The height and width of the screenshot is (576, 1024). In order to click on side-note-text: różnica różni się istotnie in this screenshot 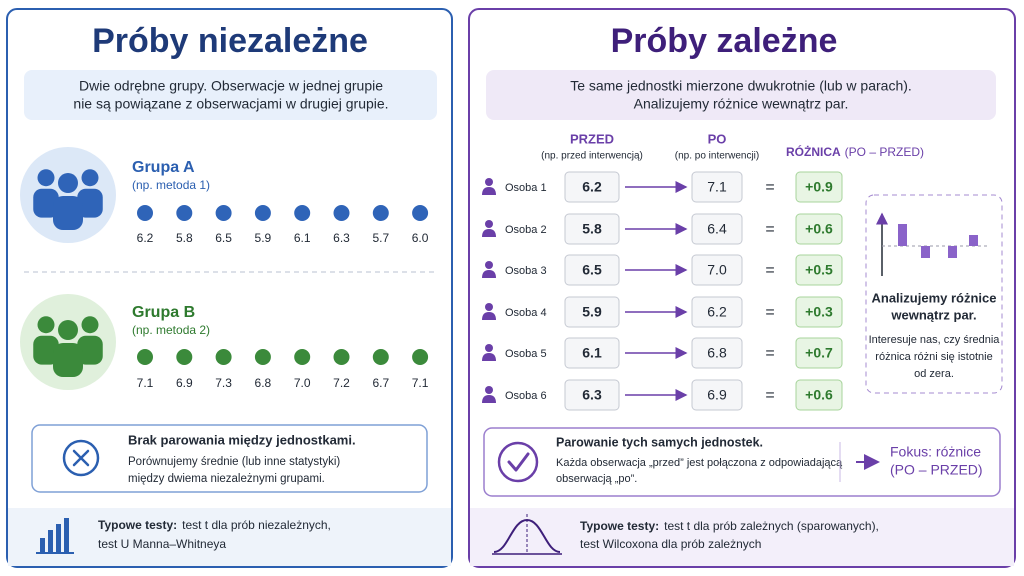, I will do `click(933, 357)`.